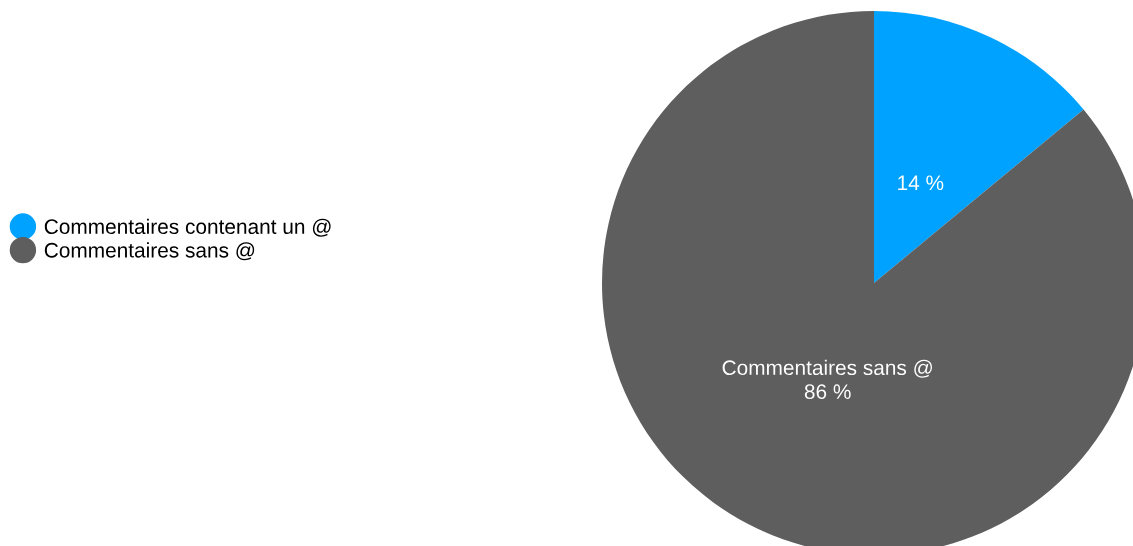 The height and width of the screenshot is (546, 1133). Describe the element at coordinates (827, 379) in the screenshot. I see `data-label: Commentaires sans @ 86 %` at that location.